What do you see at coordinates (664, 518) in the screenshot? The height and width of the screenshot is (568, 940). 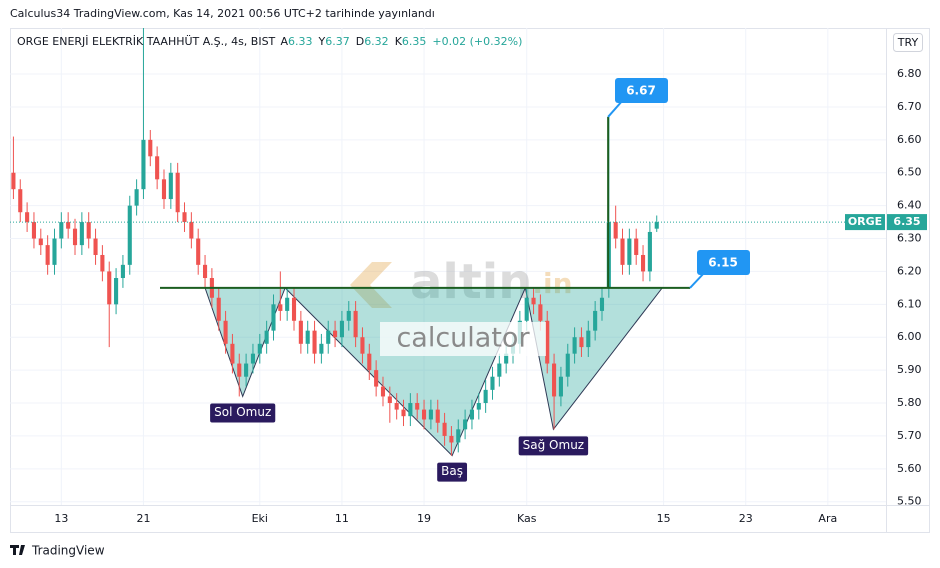 I see `x-tick-label: 15` at bounding box center [664, 518].